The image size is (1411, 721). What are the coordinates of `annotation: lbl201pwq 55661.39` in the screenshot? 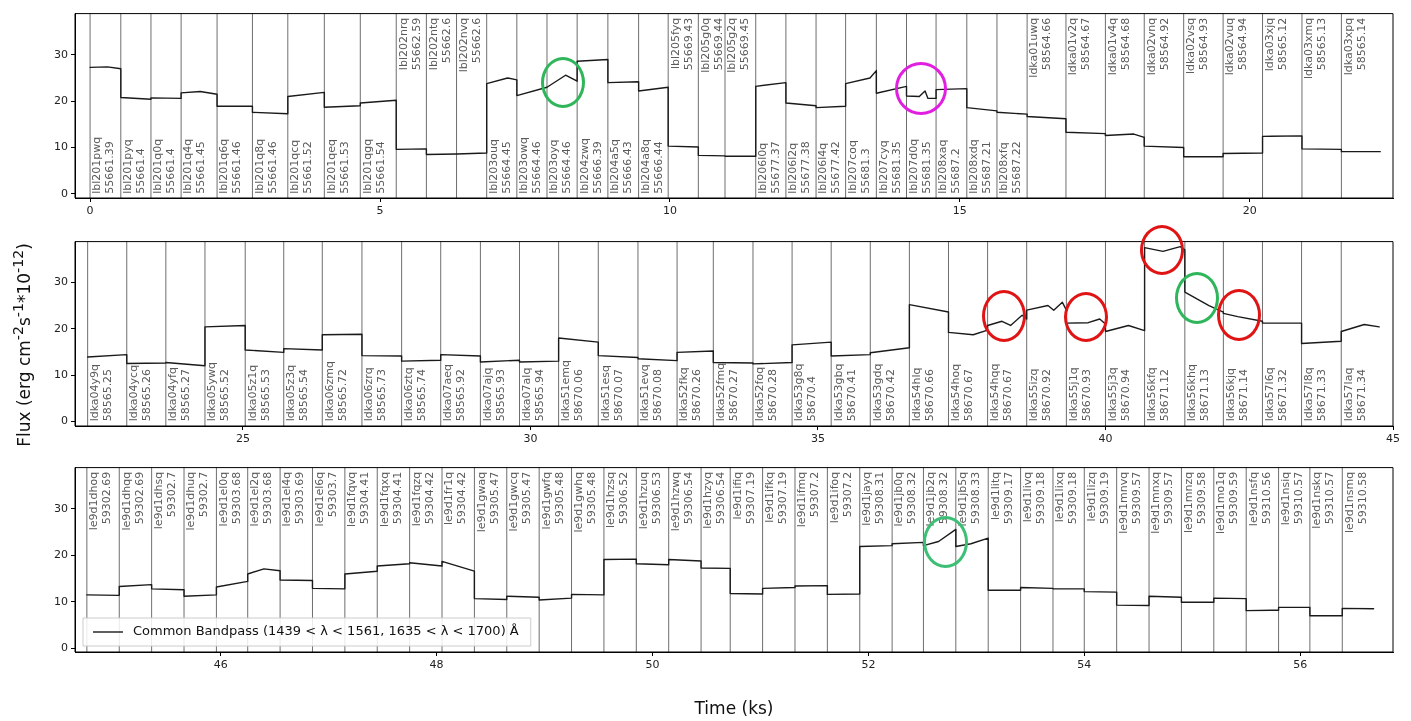 It's located at (103, 165).